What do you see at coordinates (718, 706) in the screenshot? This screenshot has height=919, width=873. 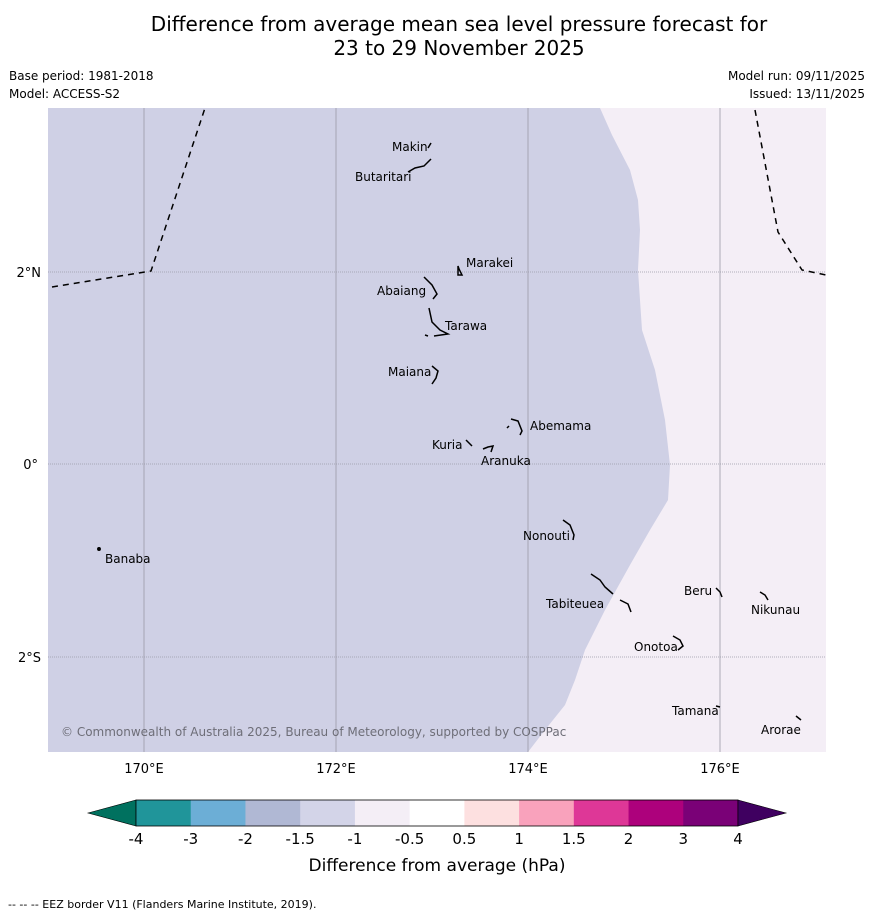 I see `island-tamana` at bounding box center [718, 706].